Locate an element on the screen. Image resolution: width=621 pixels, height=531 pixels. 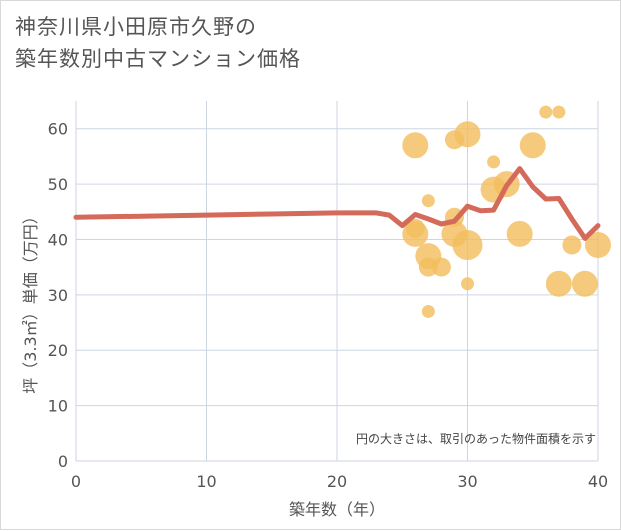
y-tick-label: 10 is located at coordinates (58, 406).